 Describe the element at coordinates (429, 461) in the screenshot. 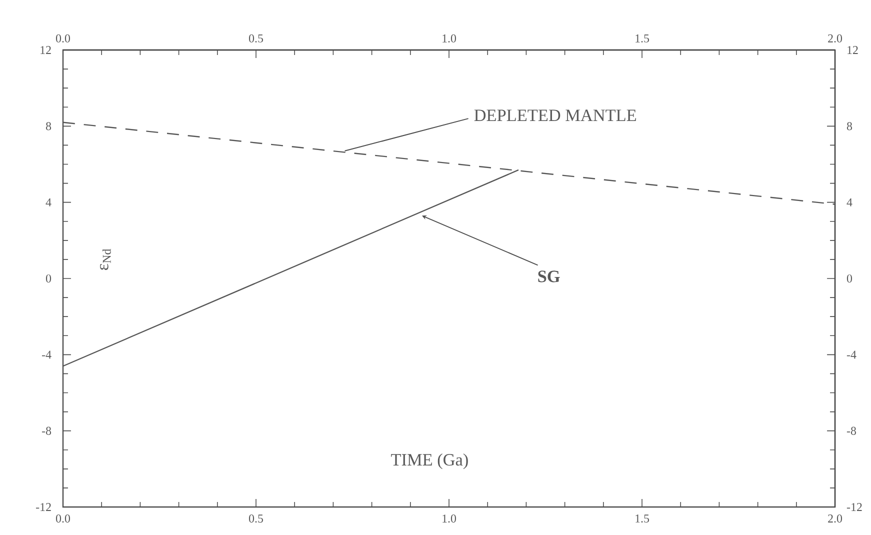

I see `x-axis-title: TIME (Ga)` at that location.